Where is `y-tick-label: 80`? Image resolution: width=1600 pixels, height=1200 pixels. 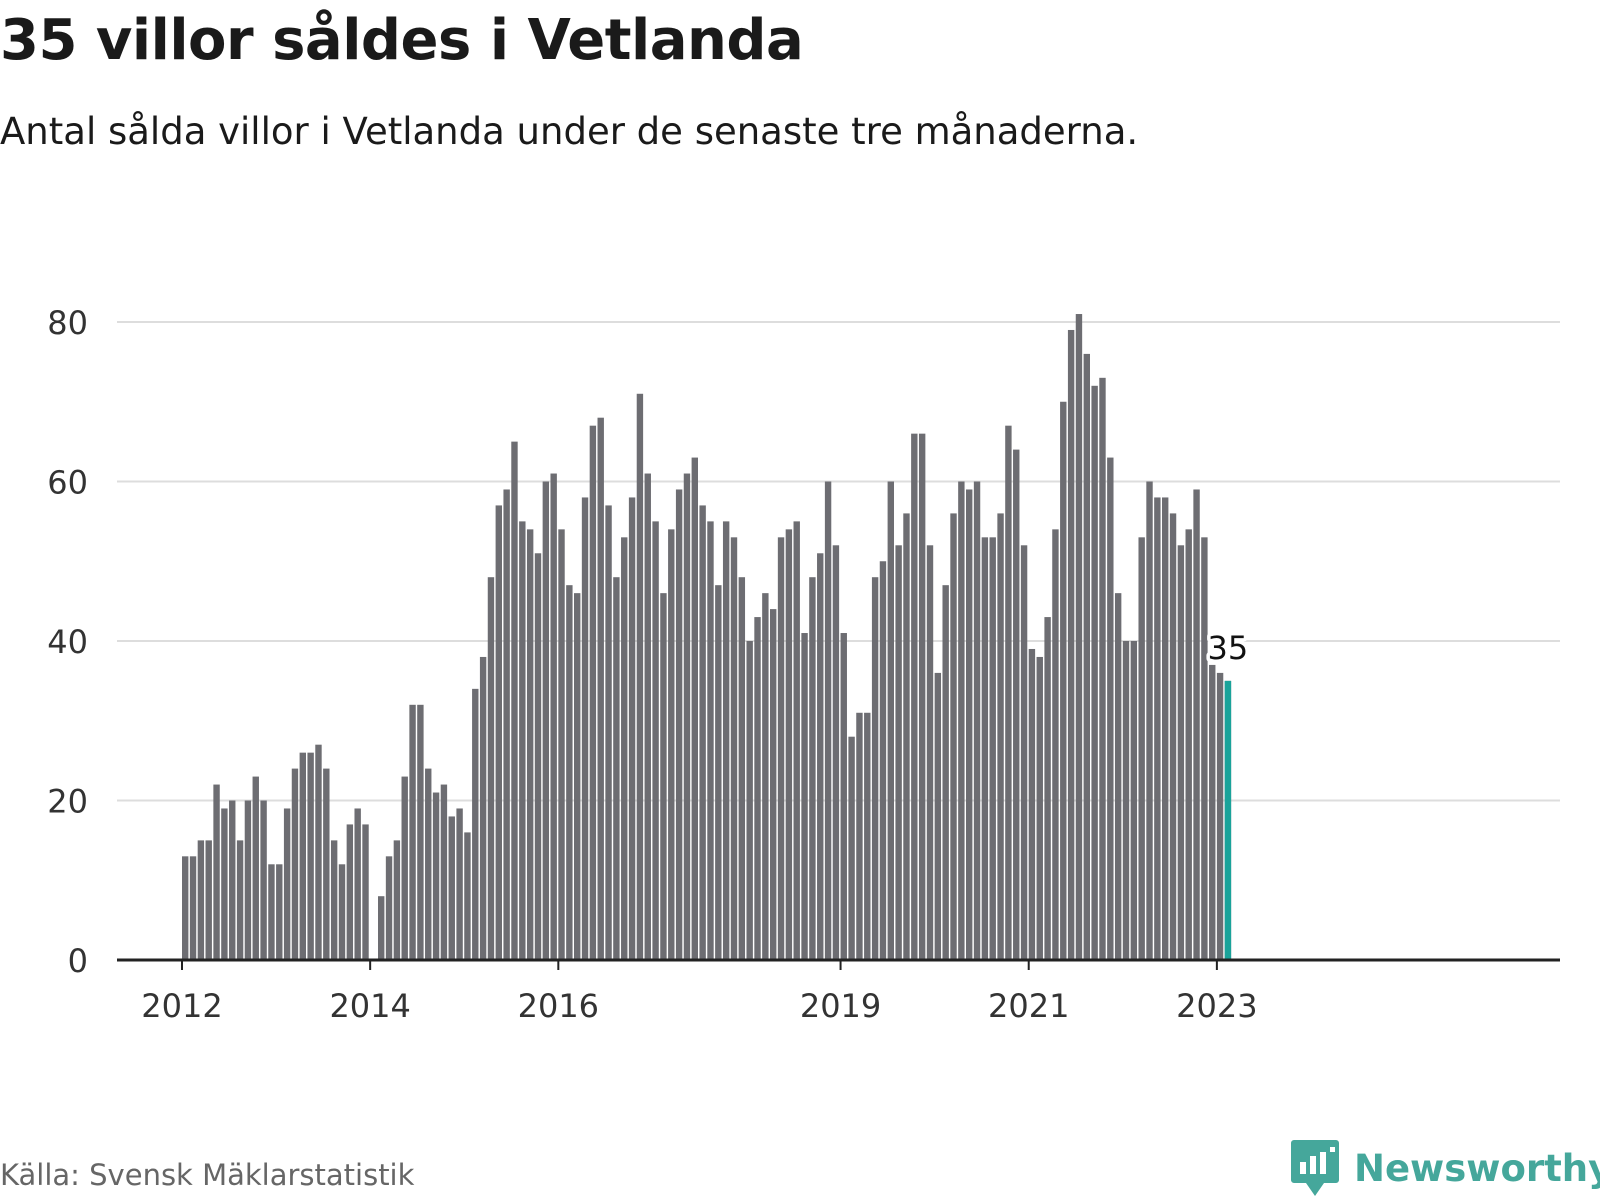 y-tick-label: 80 is located at coordinates (67, 323).